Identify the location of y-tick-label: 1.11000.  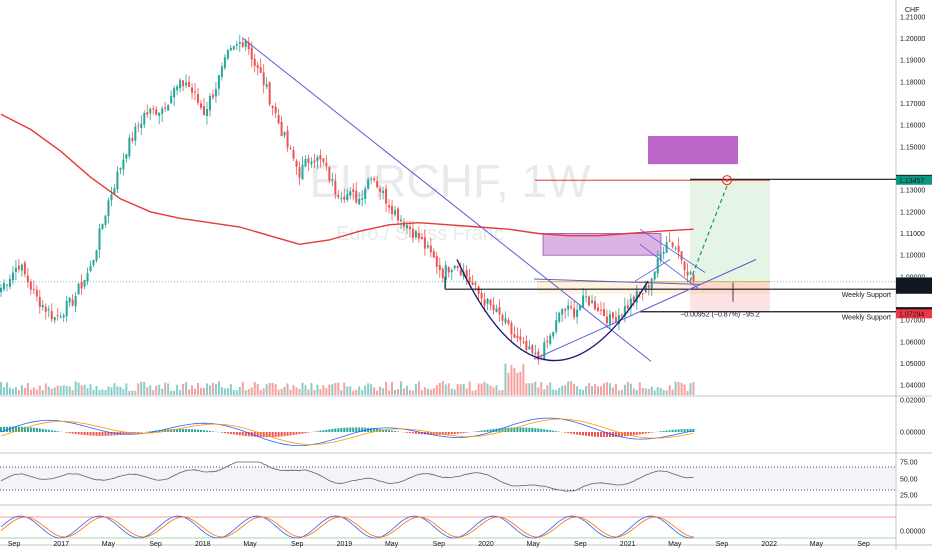
(912, 234).